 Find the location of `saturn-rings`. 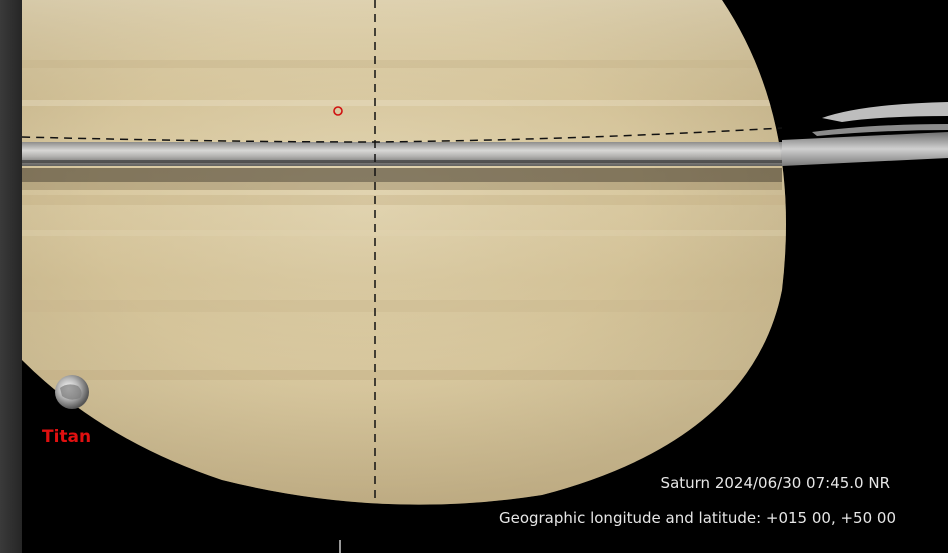

saturn-rings is located at coordinates (485, 134).